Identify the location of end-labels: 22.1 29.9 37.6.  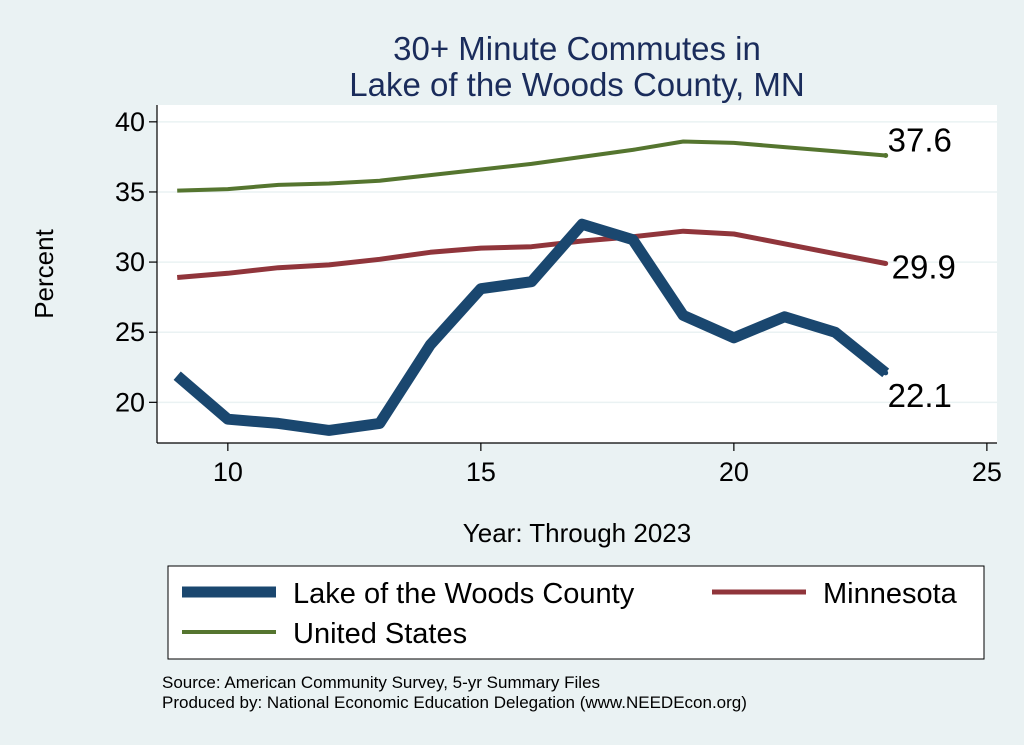
(922, 267).